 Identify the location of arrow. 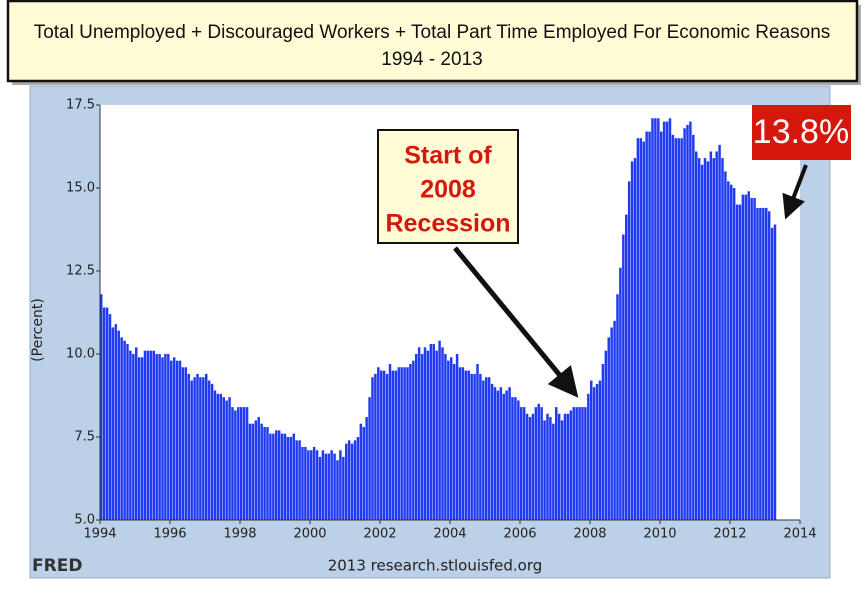
(516, 322).